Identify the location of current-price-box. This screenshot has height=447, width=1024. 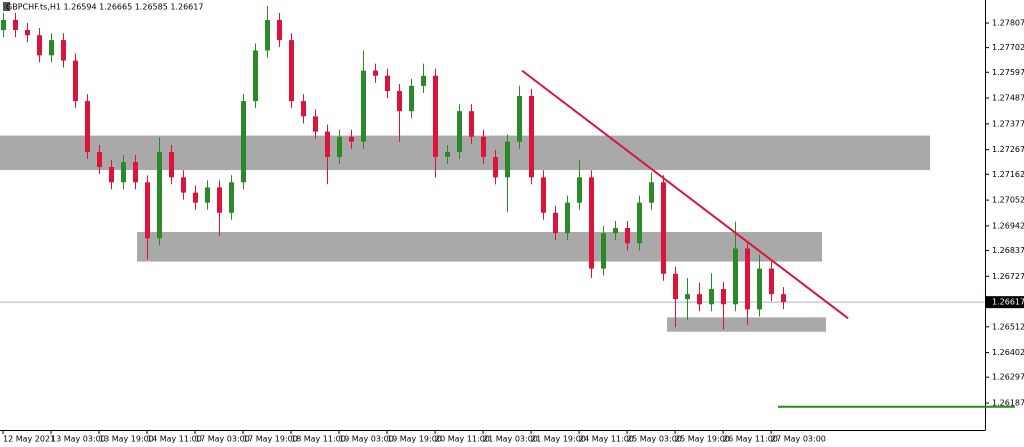
(1005, 302).